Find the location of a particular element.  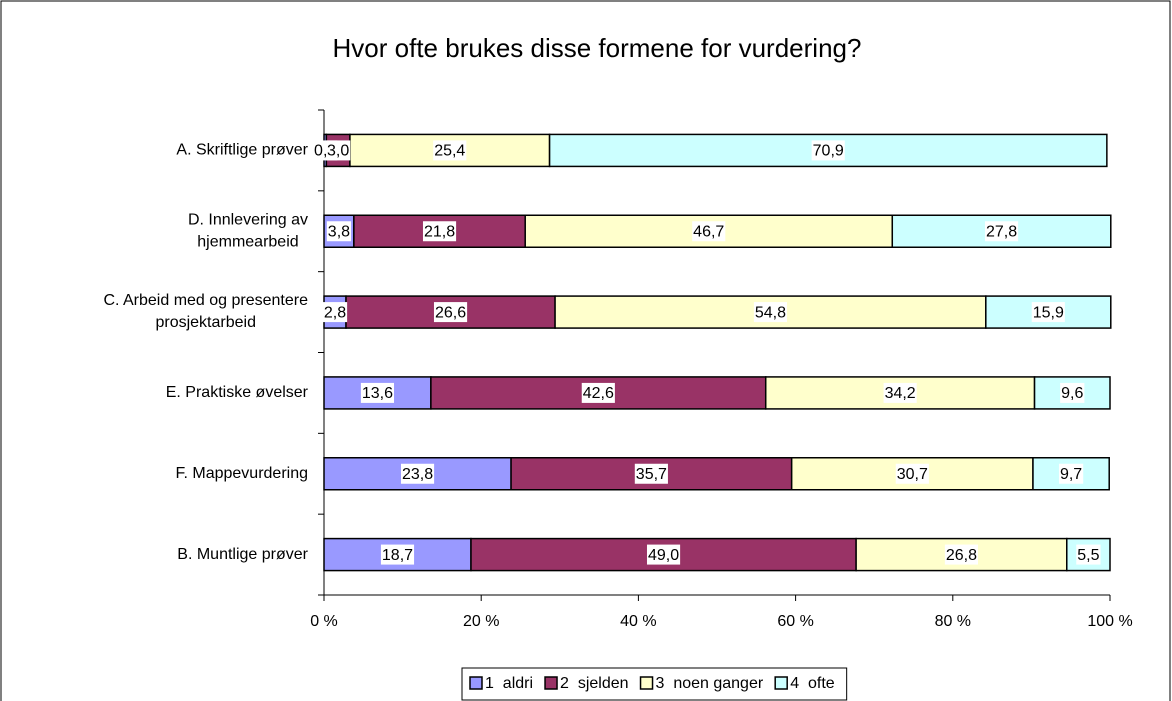

data-label-group: 9,7 is located at coordinates (1071, 473).